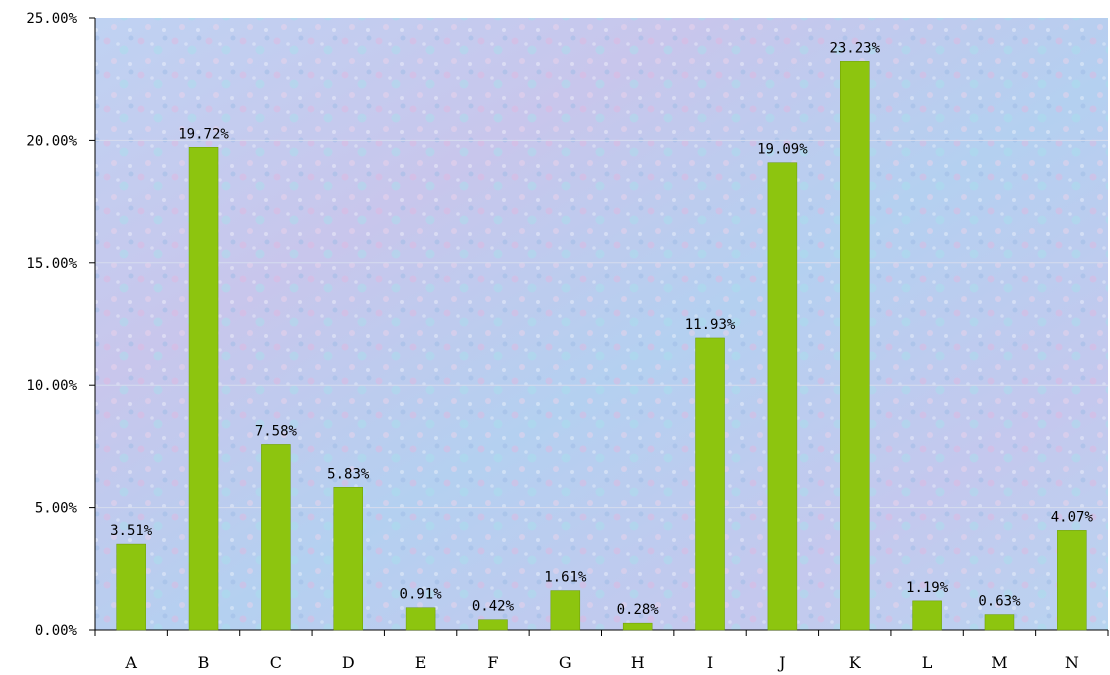  I want to click on x-category-label: L, so click(927, 662).